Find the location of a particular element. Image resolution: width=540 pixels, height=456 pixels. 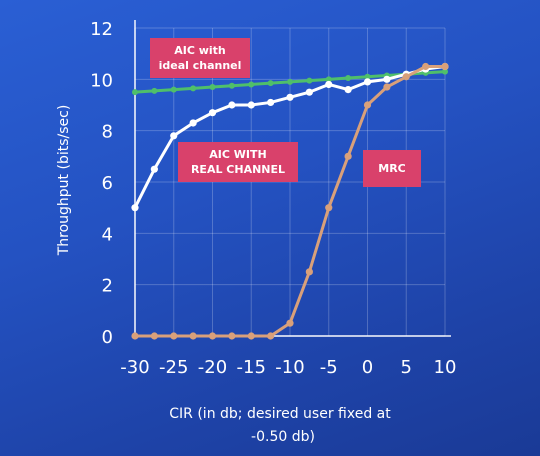

y-tick-label: 6 is located at coordinates (107, 183).